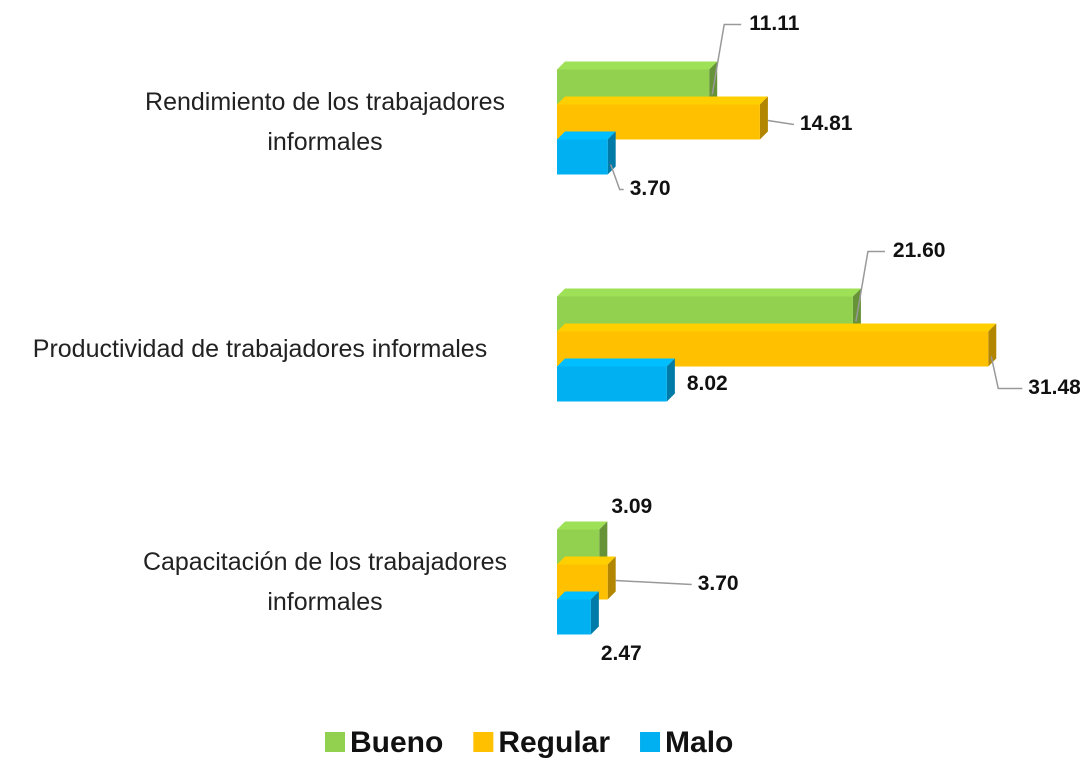 This screenshot has height=767, width=1080. Describe the element at coordinates (554, 742) in the screenshot. I see `legend-label: Regular` at that location.